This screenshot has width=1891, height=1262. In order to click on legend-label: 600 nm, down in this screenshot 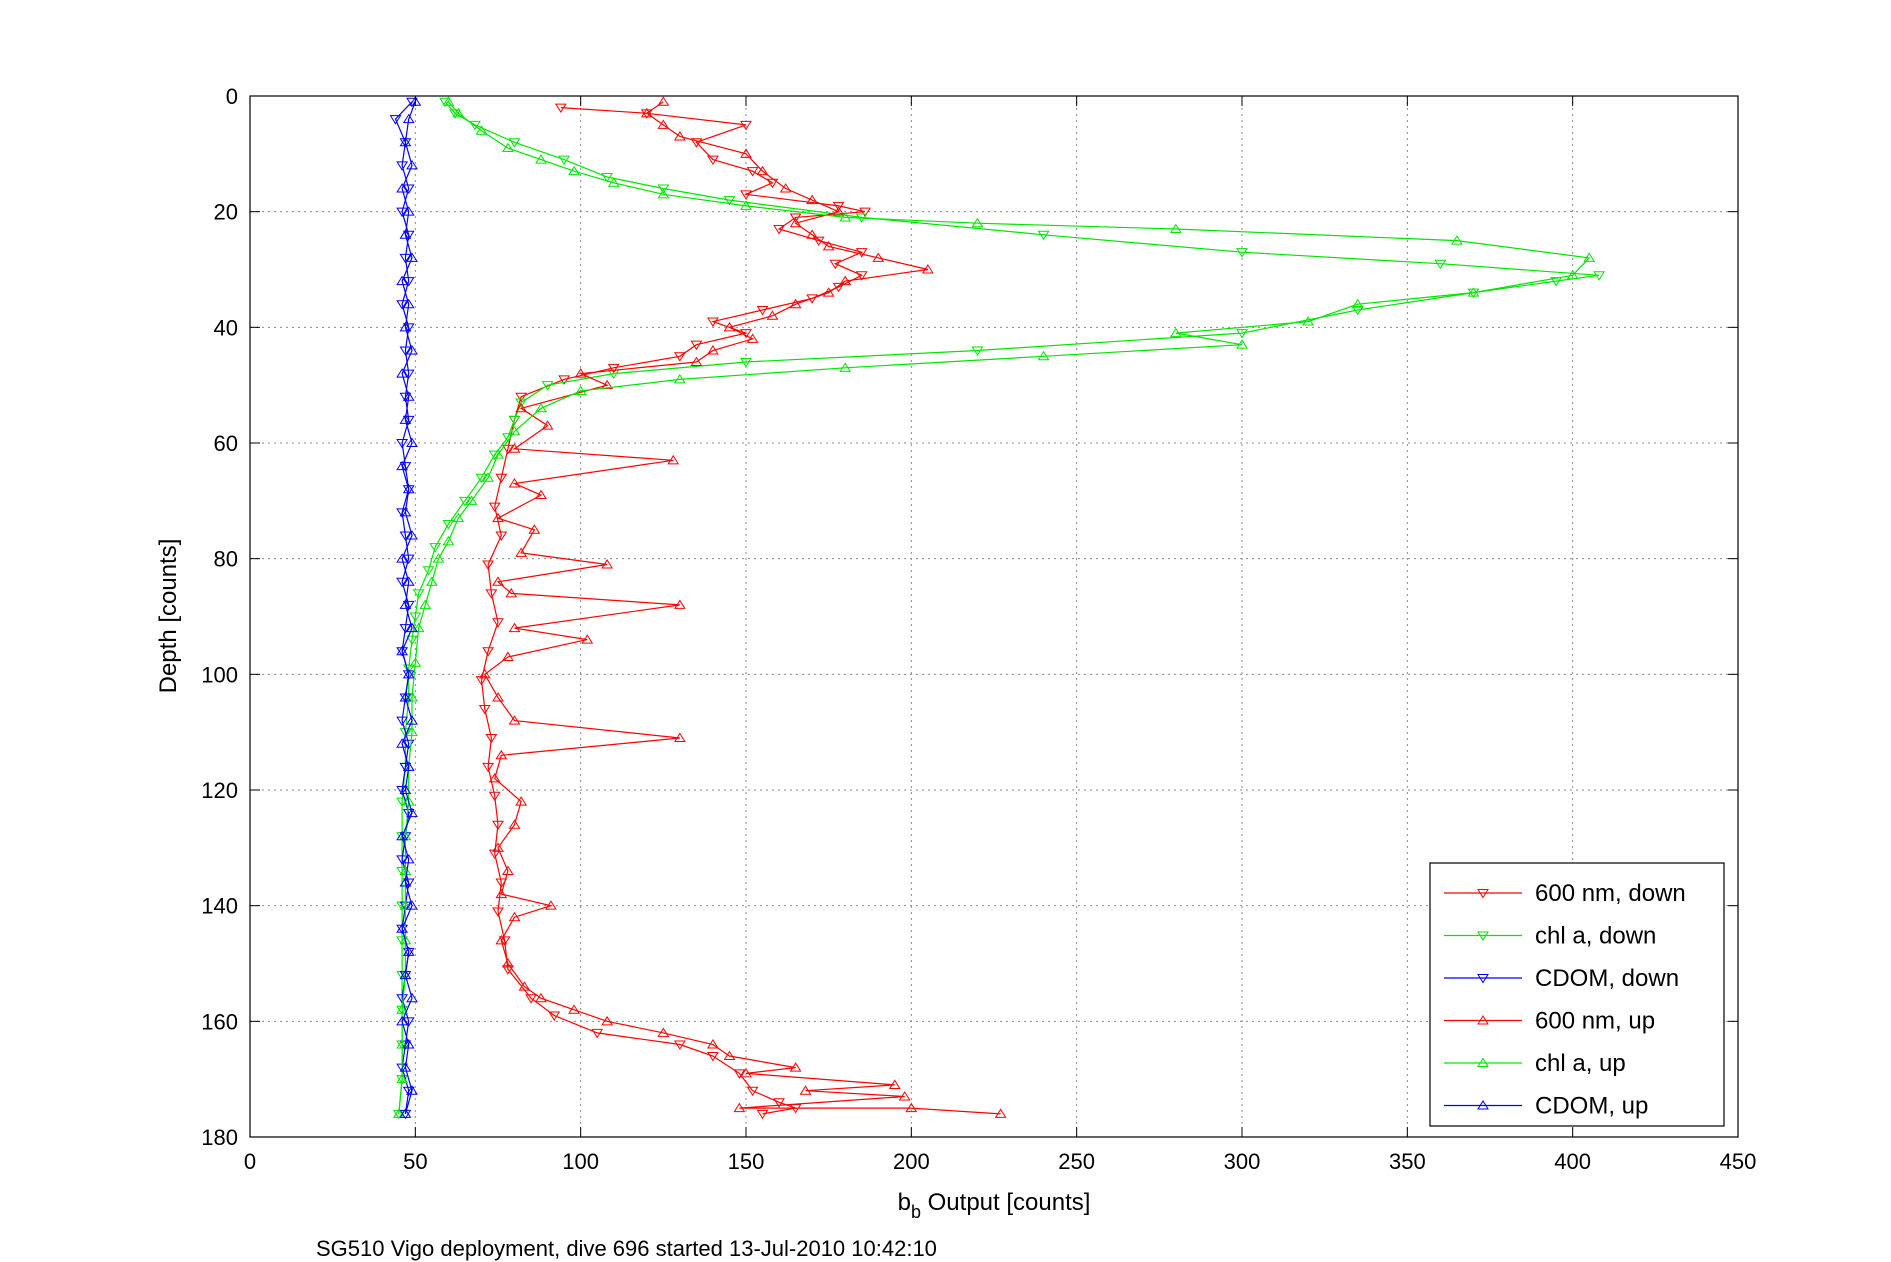, I will do `click(1610, 893)`.